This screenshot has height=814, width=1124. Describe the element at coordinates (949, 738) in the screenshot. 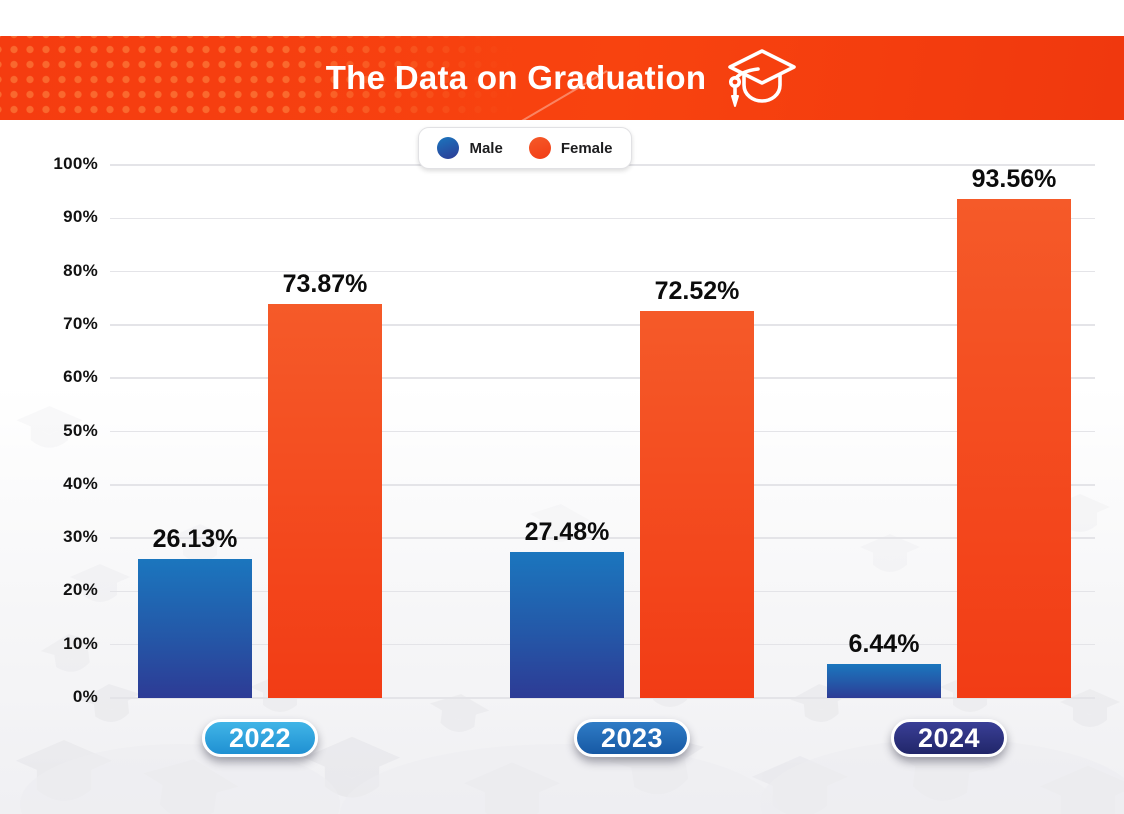

I see `category-pill-2024: 2024` at that location.